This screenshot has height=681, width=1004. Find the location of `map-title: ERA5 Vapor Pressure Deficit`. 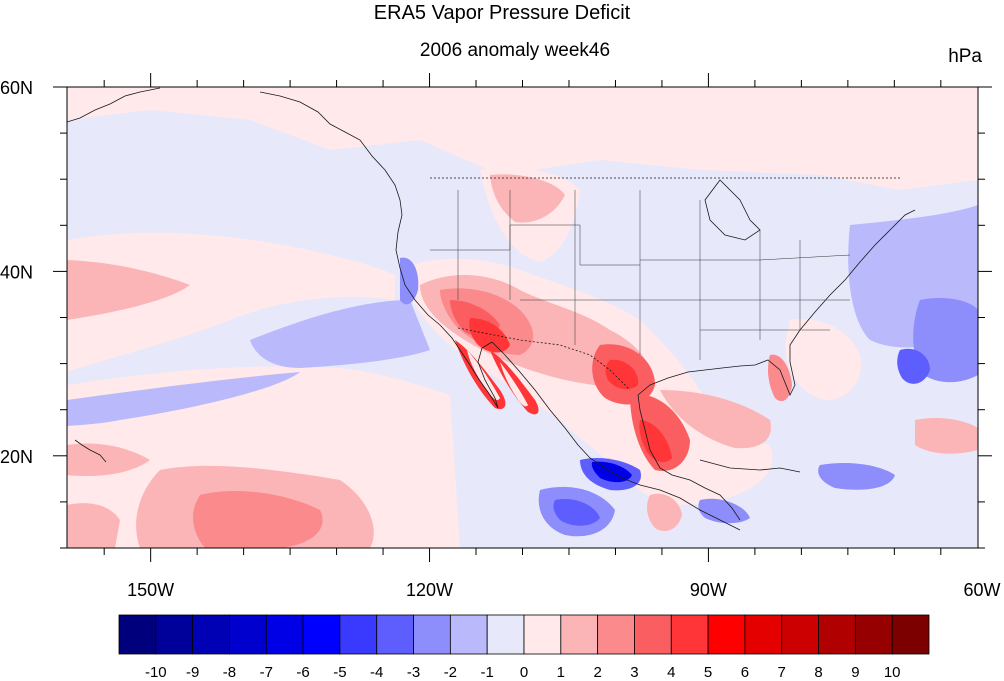

map-title: ERA5 Vapor Pressure Deficit is located at coordinates (502, 13).